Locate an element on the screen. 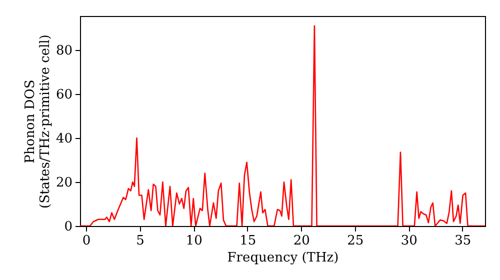 The height and width of the screenshot is (280, 500). y-axis-title: Phonon DOS (States/THz·primitive cell) is located at coordinates (37, 121).